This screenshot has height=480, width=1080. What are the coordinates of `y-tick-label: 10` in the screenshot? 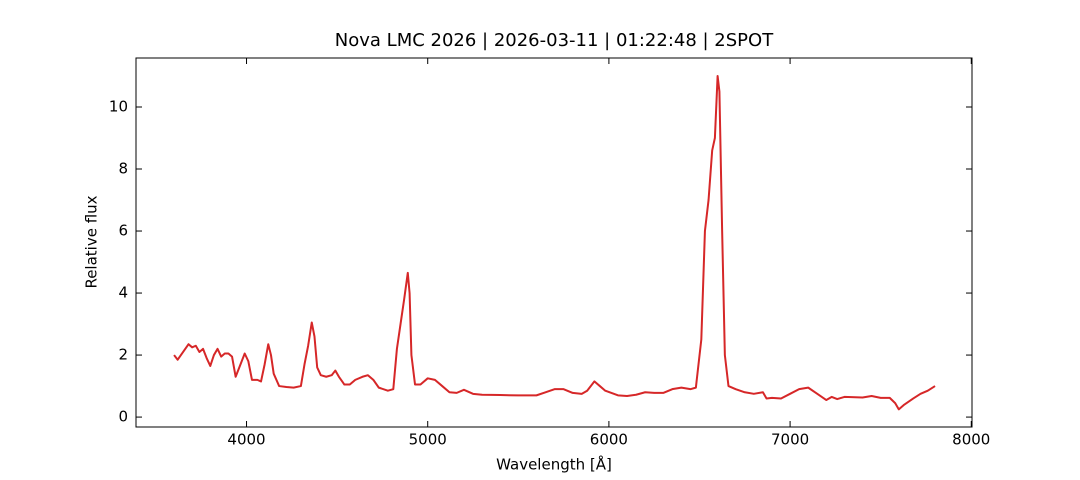 It's located at (118, 106).